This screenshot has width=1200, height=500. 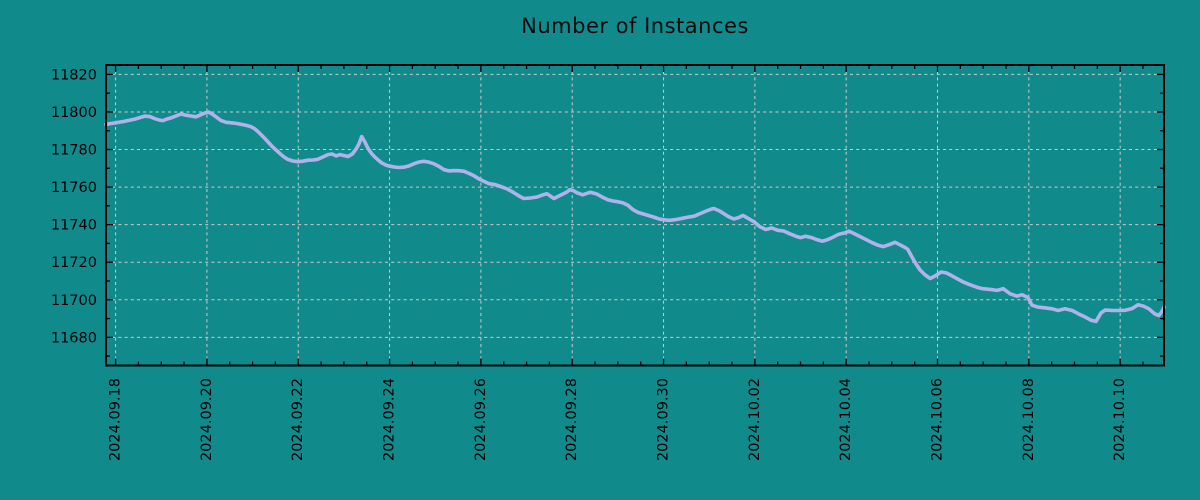 What do you see at coordinates (1120, 419) in the screenshot?
I see `x-tick-label: 2024.10.10` at bounding box center [1120, 419].